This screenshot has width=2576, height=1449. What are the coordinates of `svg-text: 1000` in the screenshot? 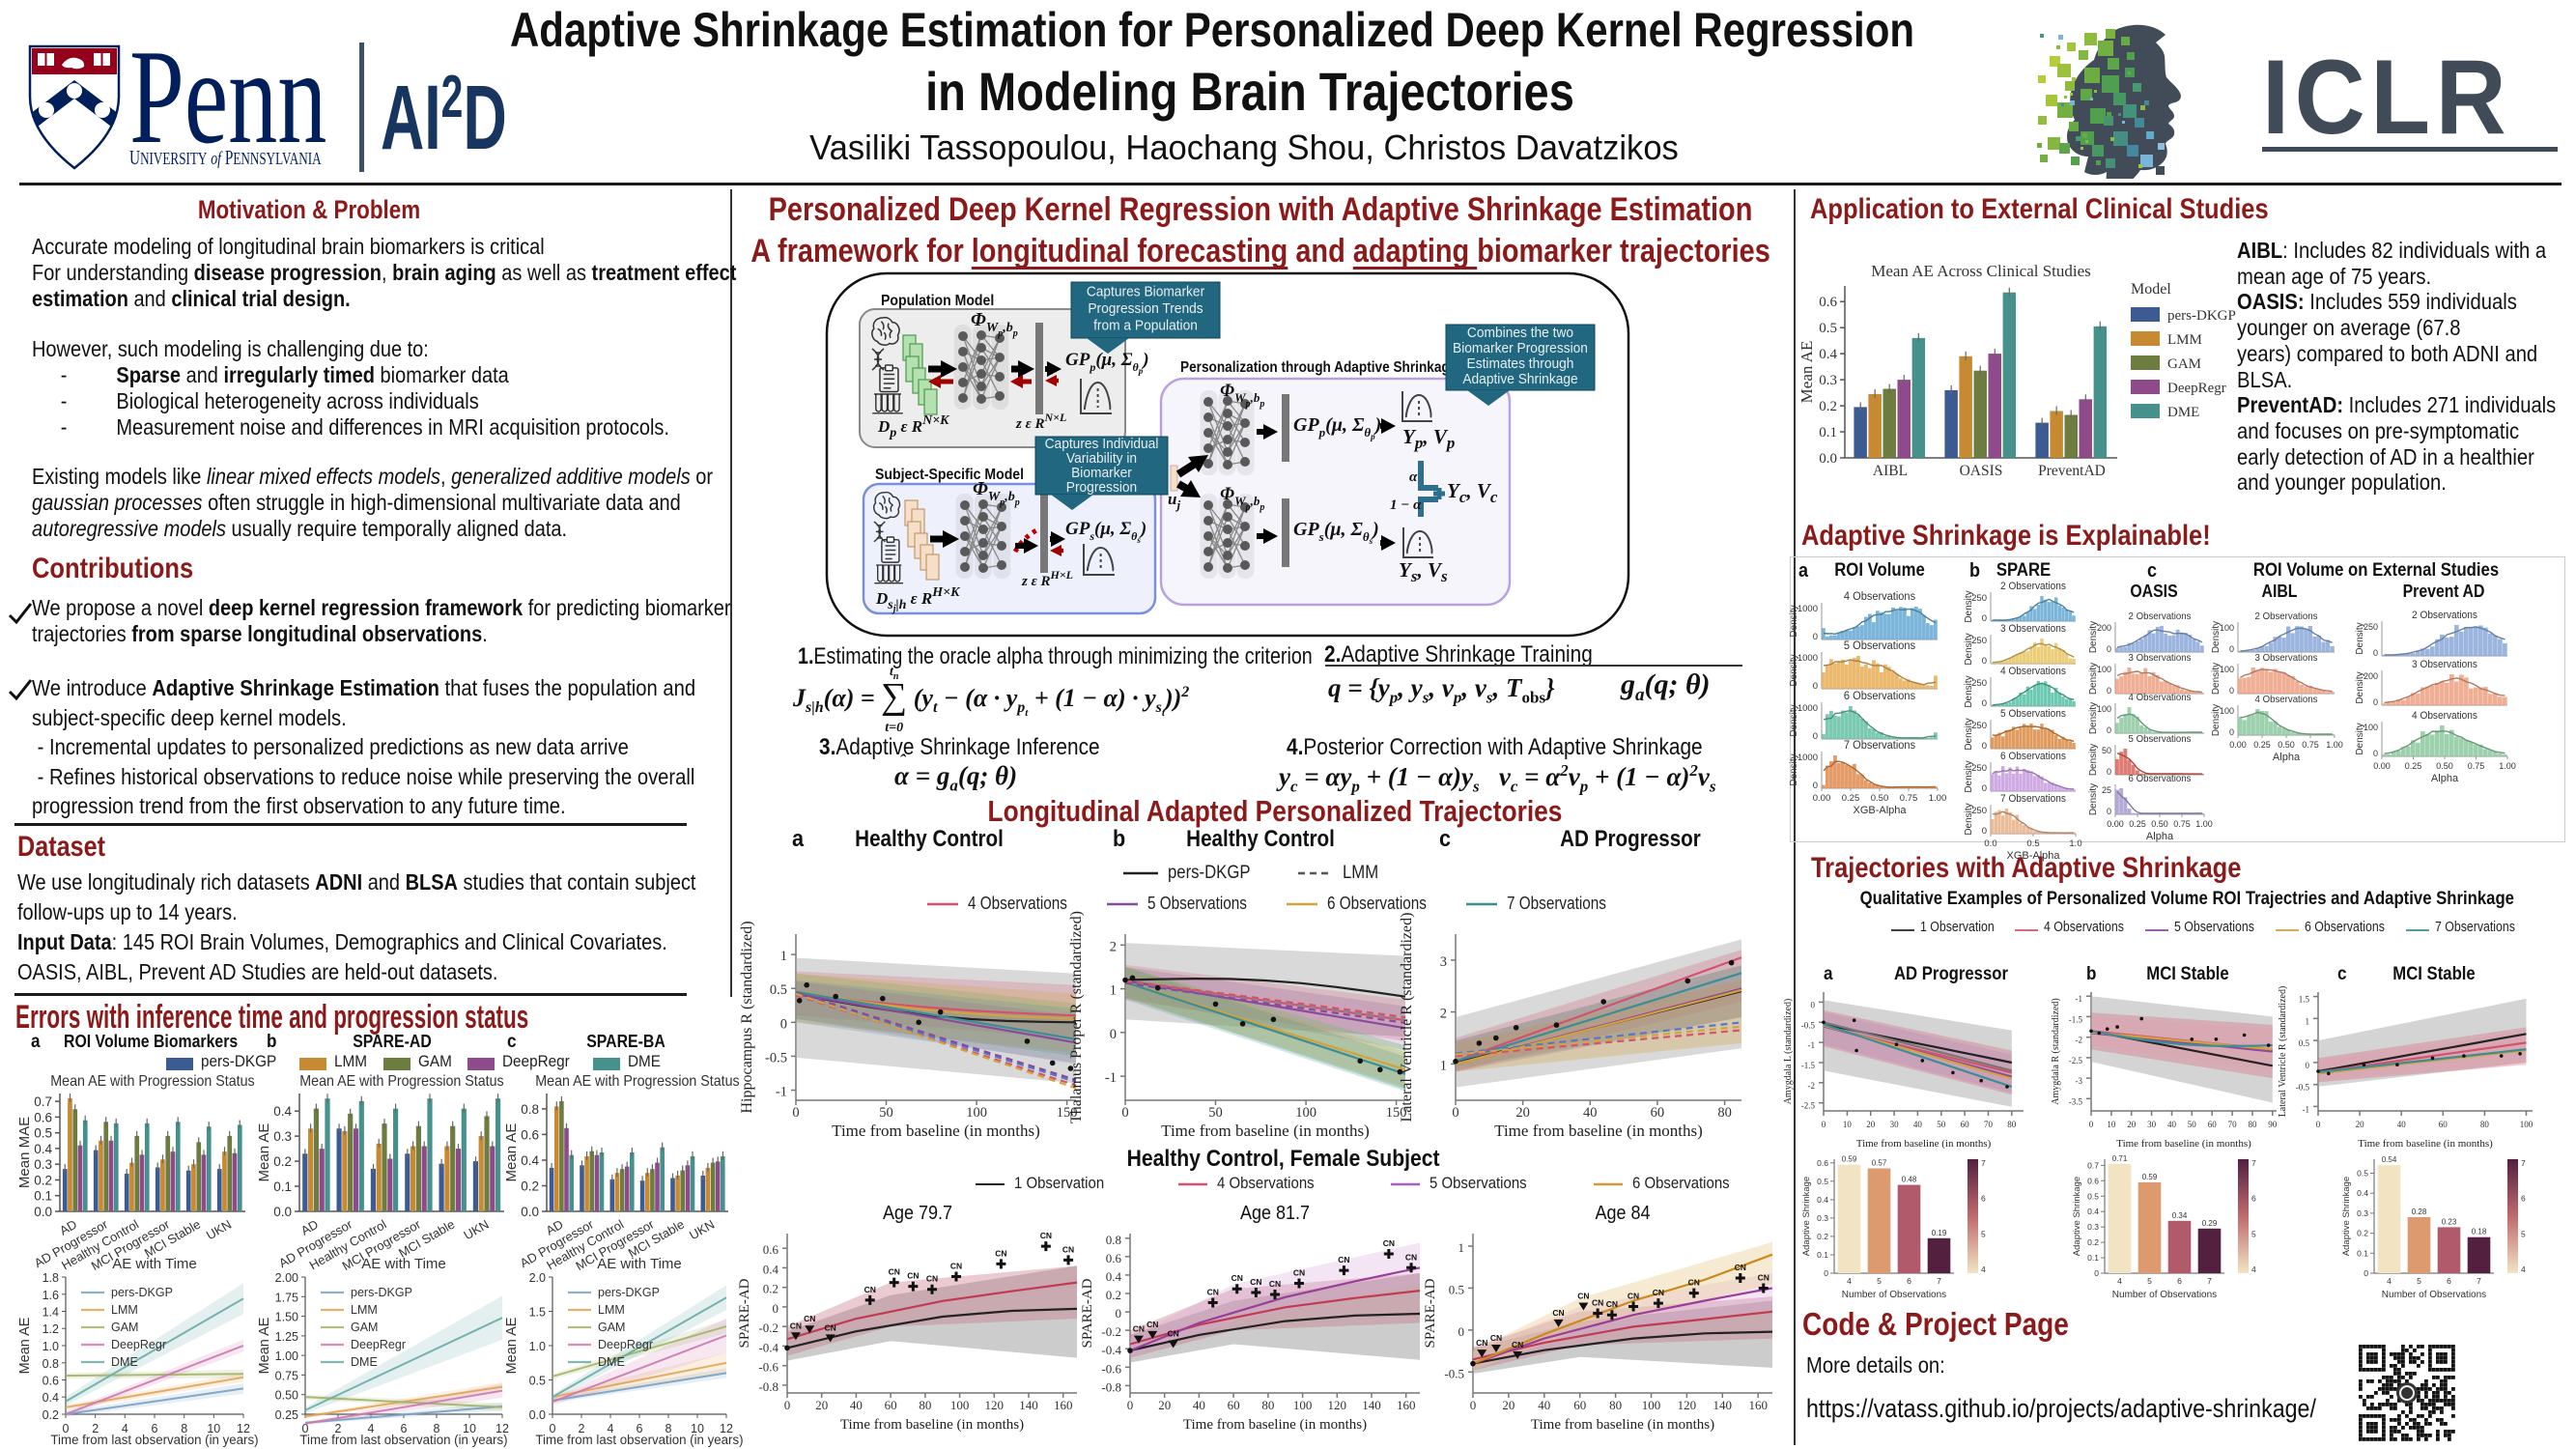 It's located at (1808, 609).